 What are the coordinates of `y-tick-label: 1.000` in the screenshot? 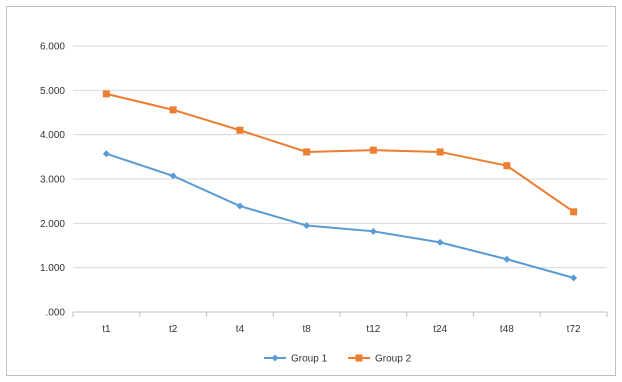 It's located at (52, 268).